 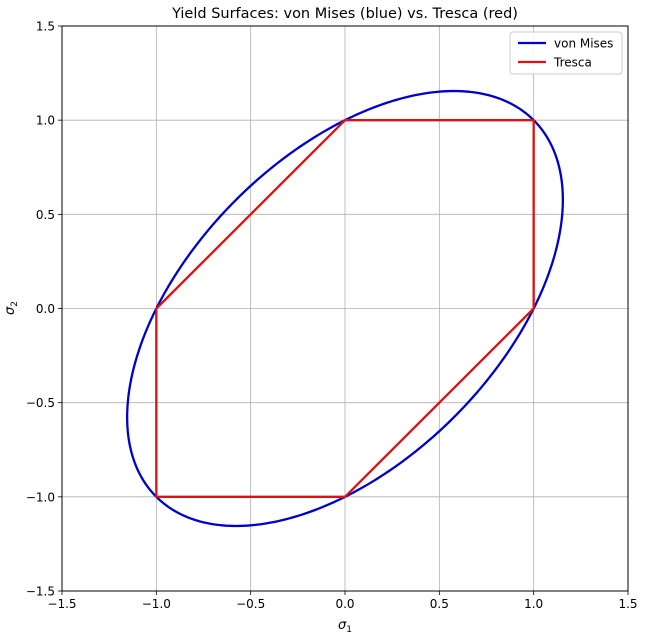 I want to click on y-tick-label: −1.5, so click(x=40, y=592).